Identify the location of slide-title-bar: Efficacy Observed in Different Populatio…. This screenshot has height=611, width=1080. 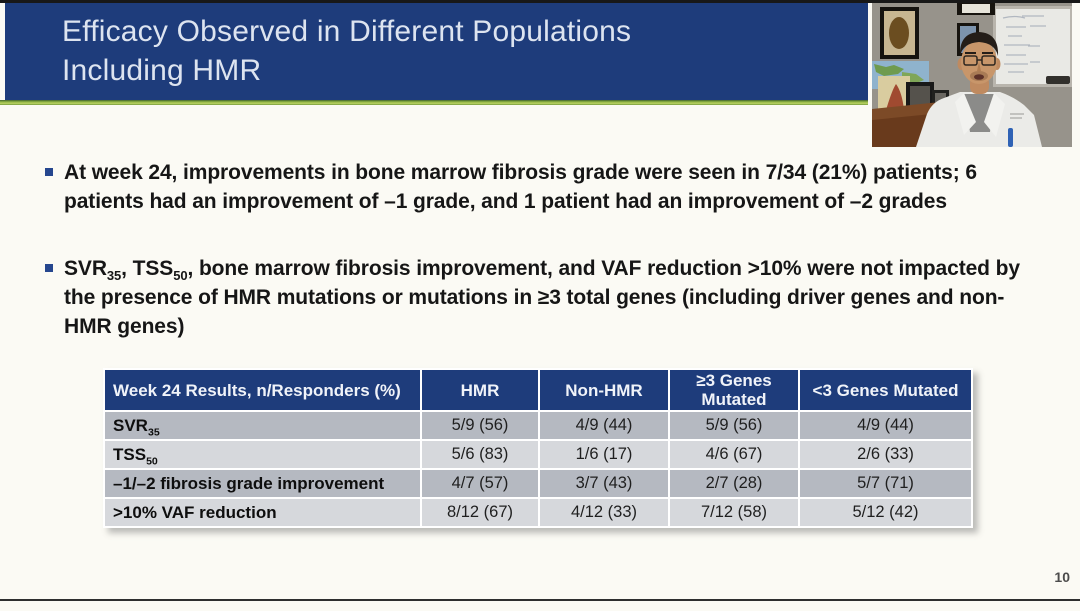
(436, 51).